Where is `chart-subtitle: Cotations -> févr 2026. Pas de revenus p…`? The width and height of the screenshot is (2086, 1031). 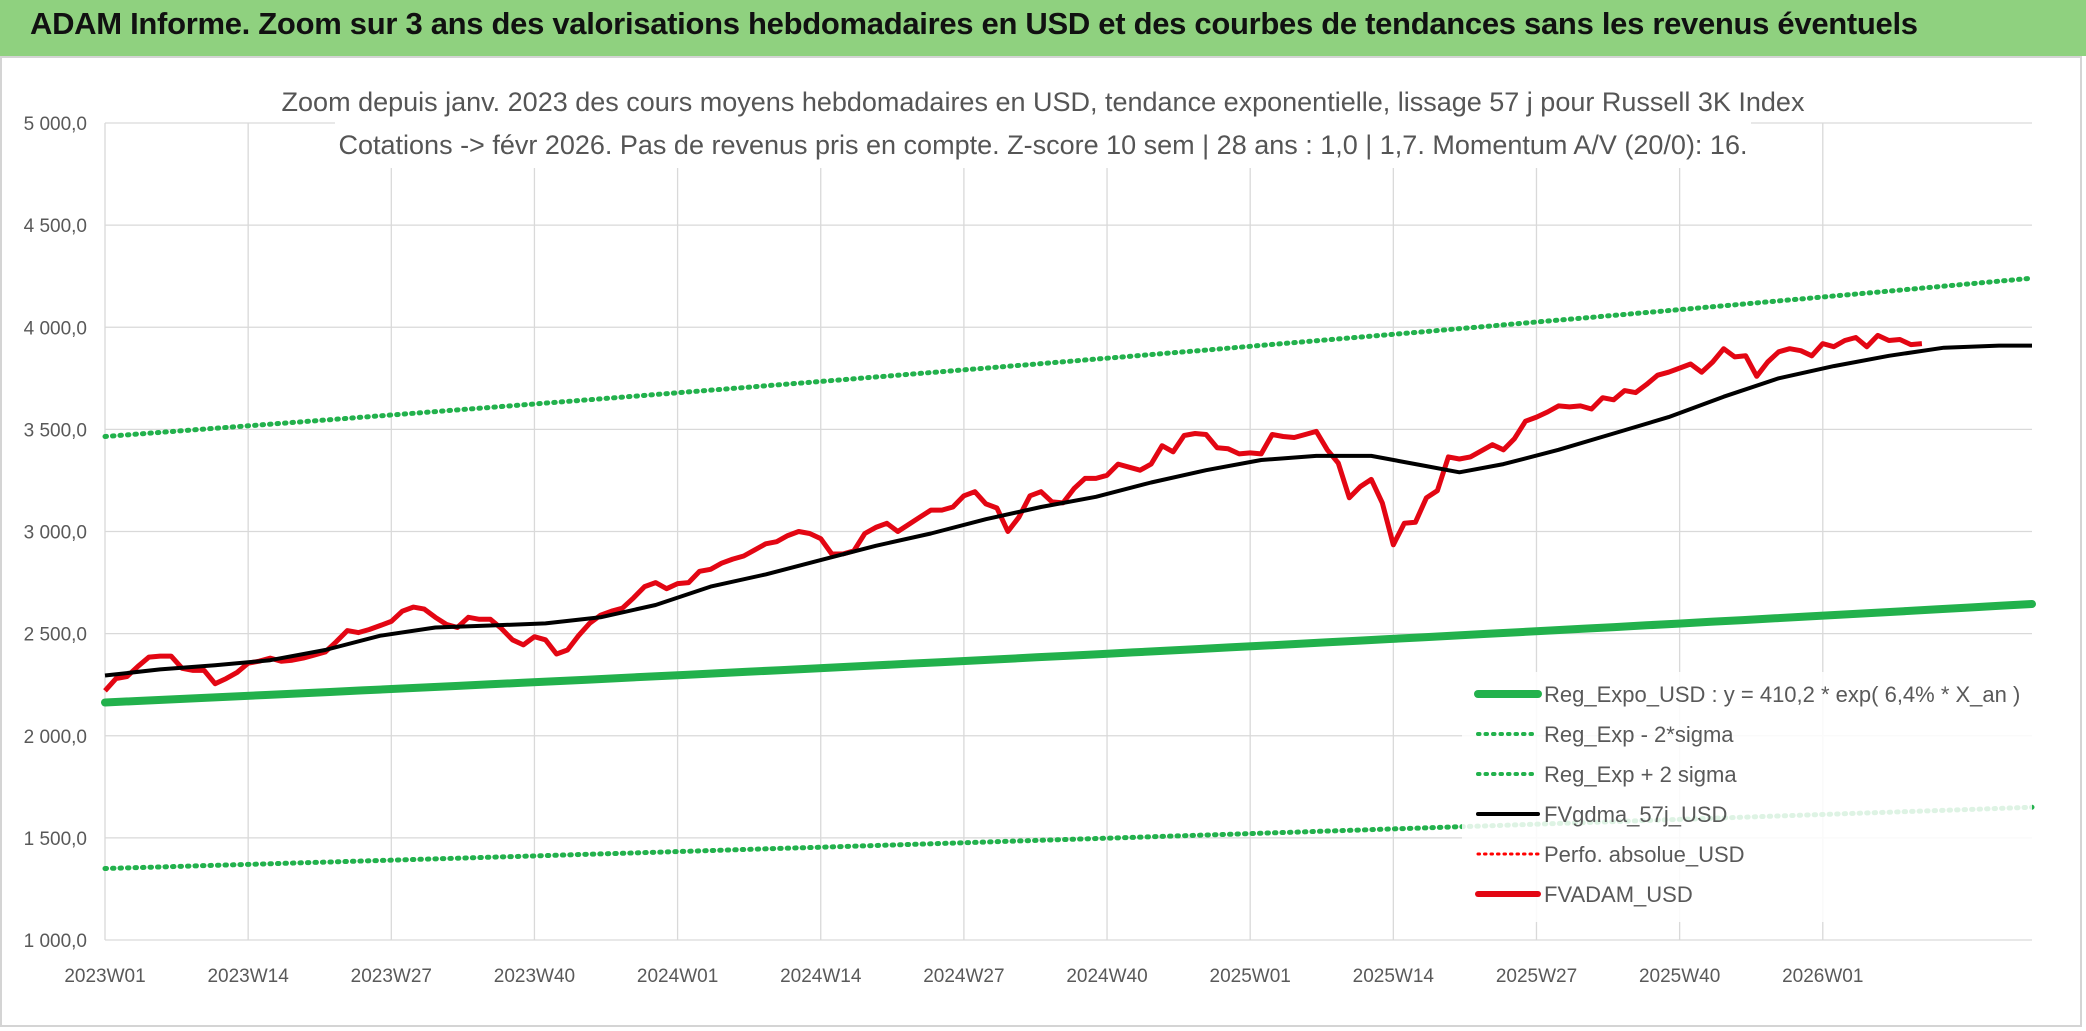
chart-subtitle: Cotations -> févr 2026. Pas de revenus p… is located at coordinates (1043, 145).